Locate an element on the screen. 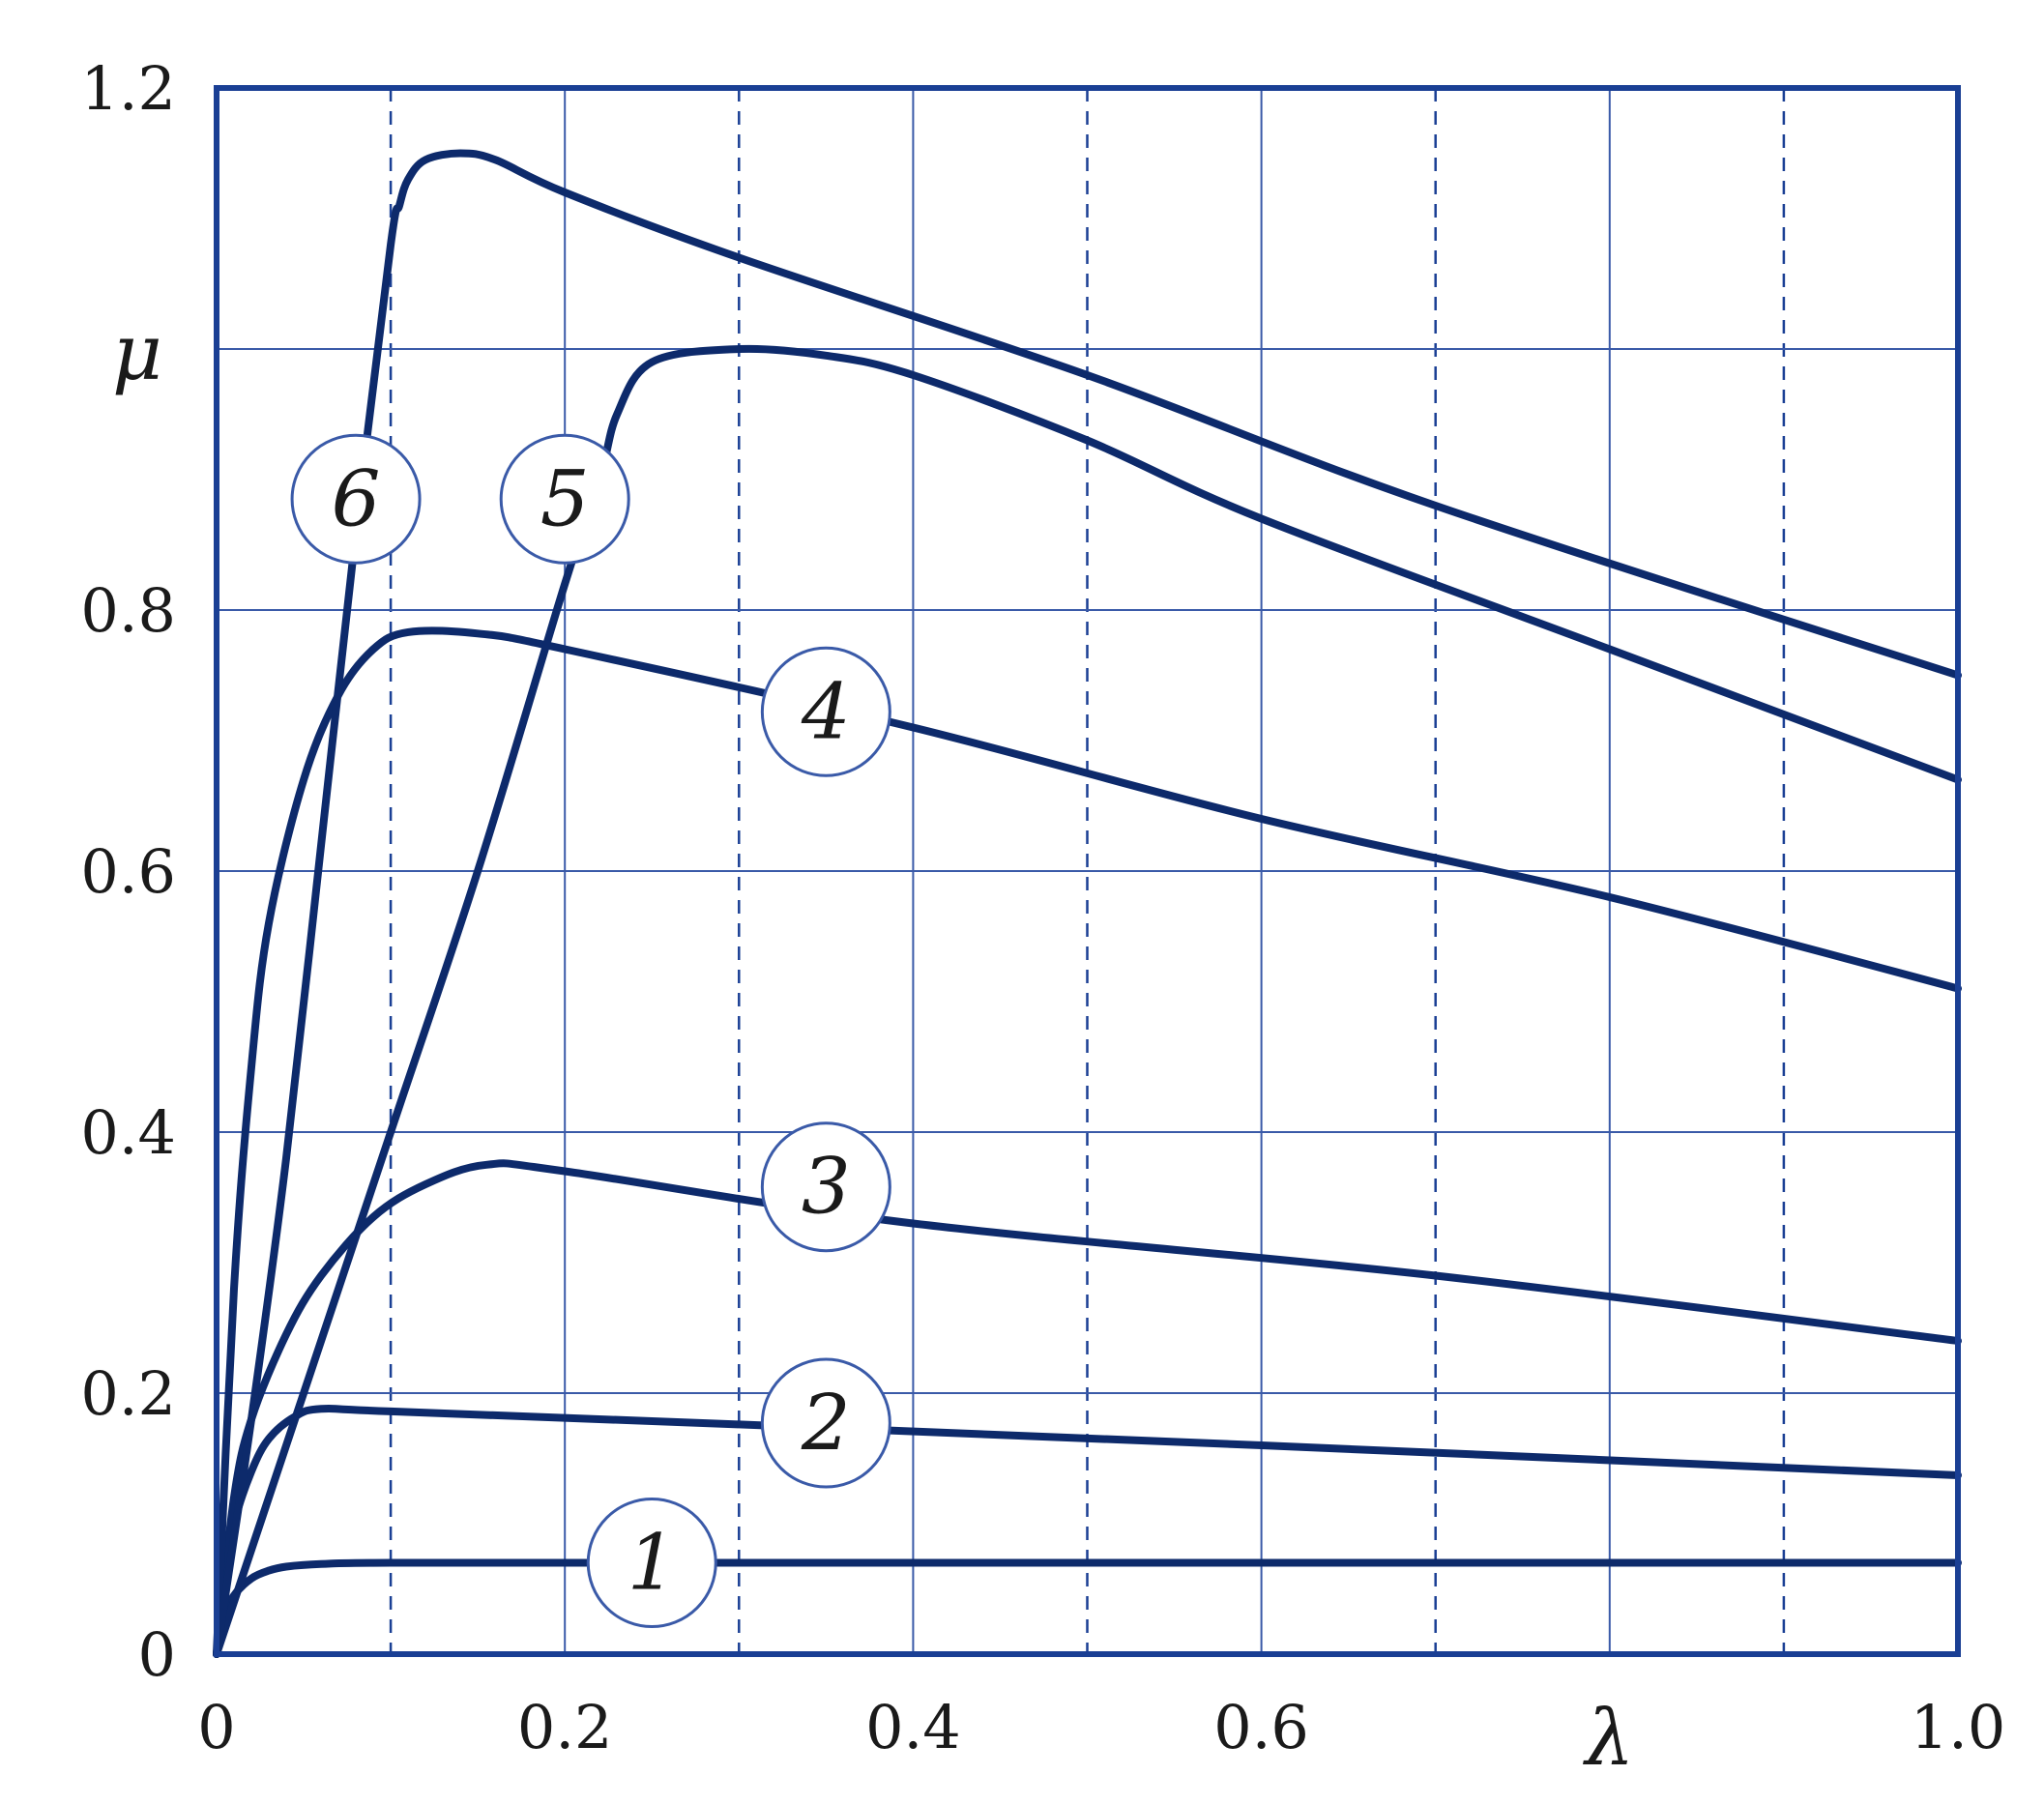 Image resolution: width=2044 pixels, height=1804 pixels. y-tick-label: 0.2 is located at coordinates (128, 1394).